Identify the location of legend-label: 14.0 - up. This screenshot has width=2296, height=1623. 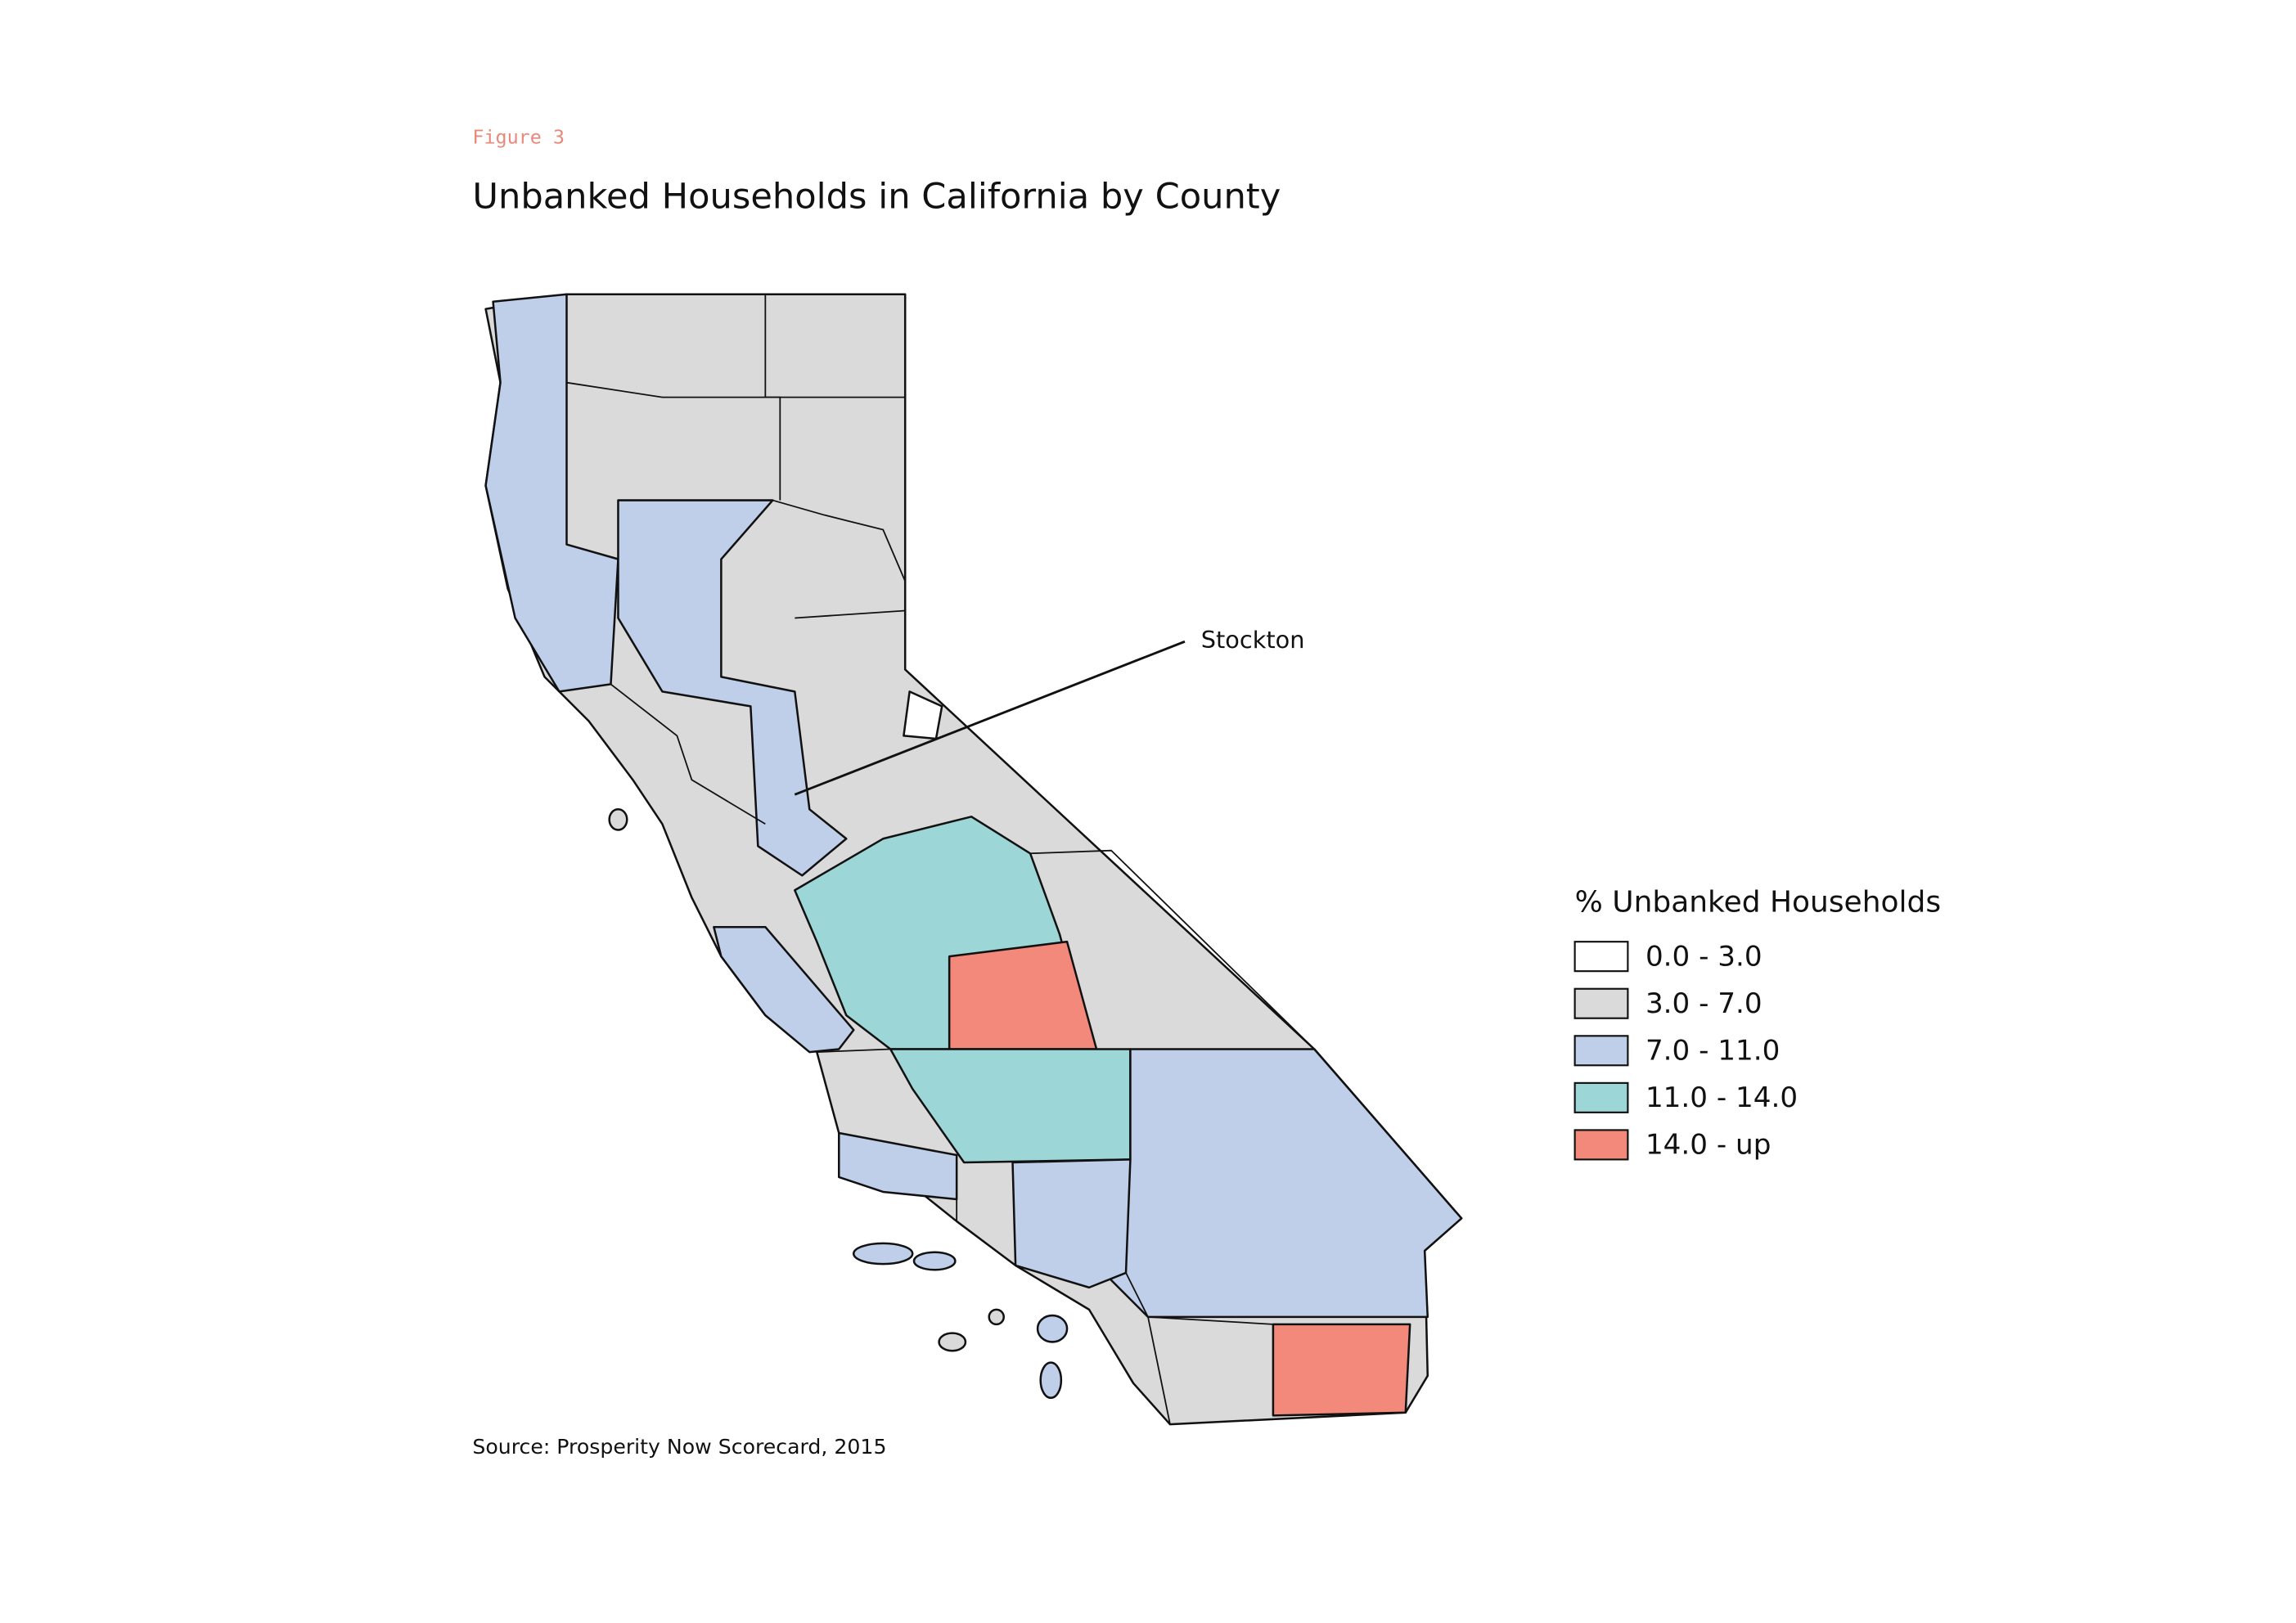
(1708, 1145).